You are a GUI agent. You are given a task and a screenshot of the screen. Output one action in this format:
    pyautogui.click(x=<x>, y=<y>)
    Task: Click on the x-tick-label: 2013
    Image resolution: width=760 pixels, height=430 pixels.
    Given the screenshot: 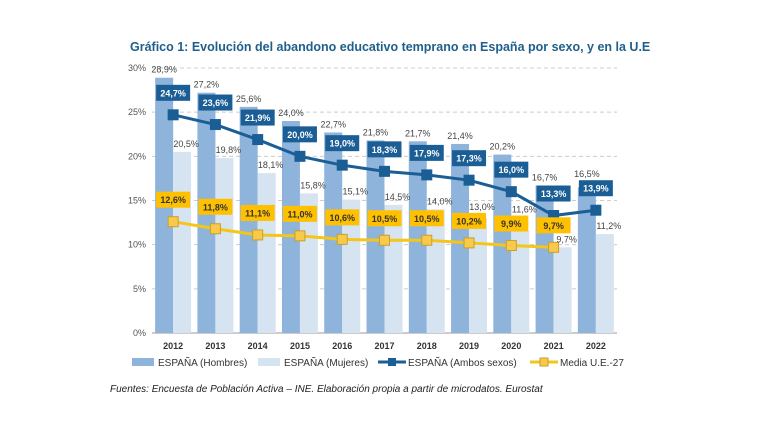 What is the action you would take?
    pyautogui.click(x=215, y=346)
    